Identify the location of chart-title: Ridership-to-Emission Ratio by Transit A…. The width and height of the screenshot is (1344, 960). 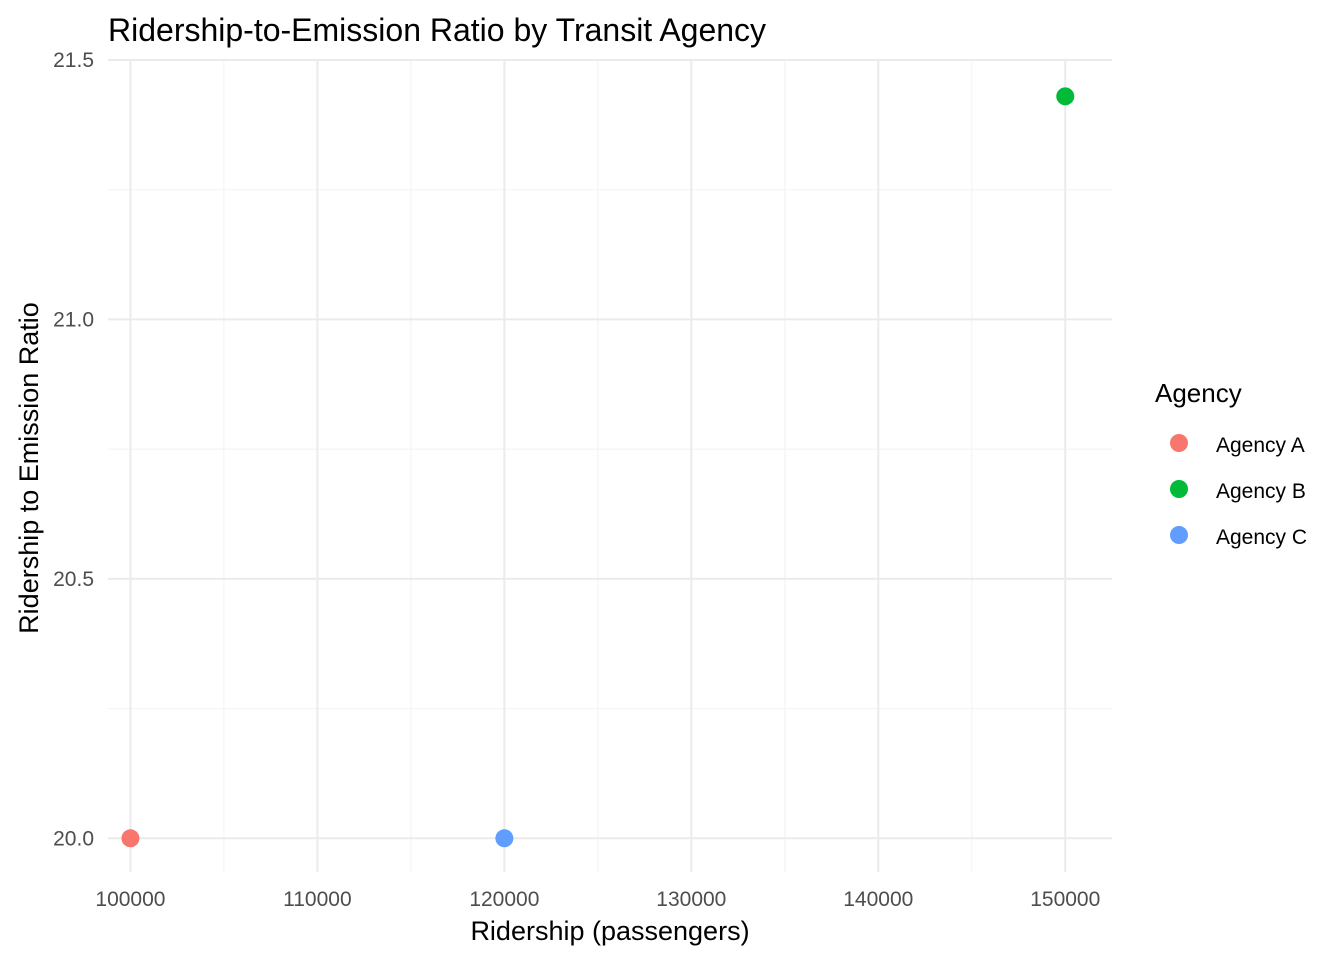
(437, 30).